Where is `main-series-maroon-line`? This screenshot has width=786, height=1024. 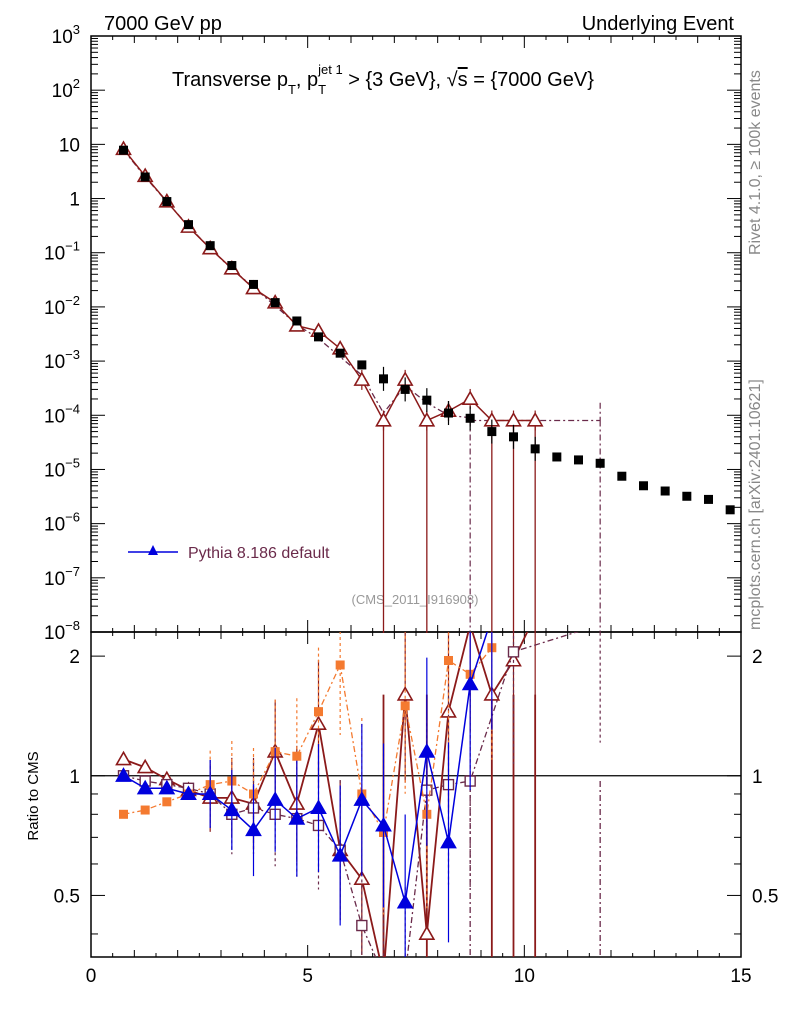 main-series-maroon-line is located at coordinates (296, 284).